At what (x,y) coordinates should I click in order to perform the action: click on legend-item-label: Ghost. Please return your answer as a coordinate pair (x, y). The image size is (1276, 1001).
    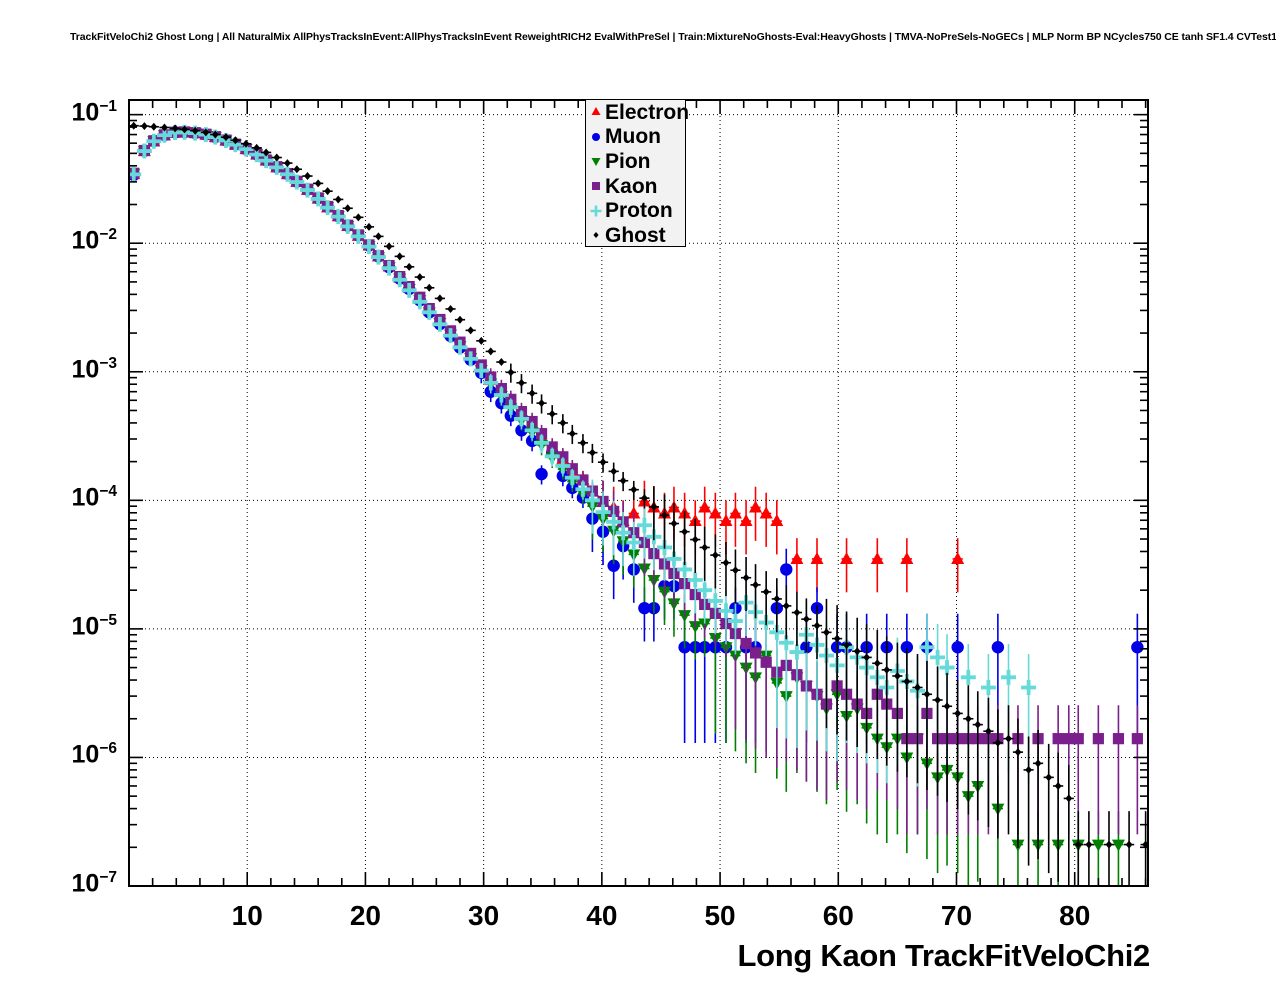
    Looking at the image, I should click on (635, 235).